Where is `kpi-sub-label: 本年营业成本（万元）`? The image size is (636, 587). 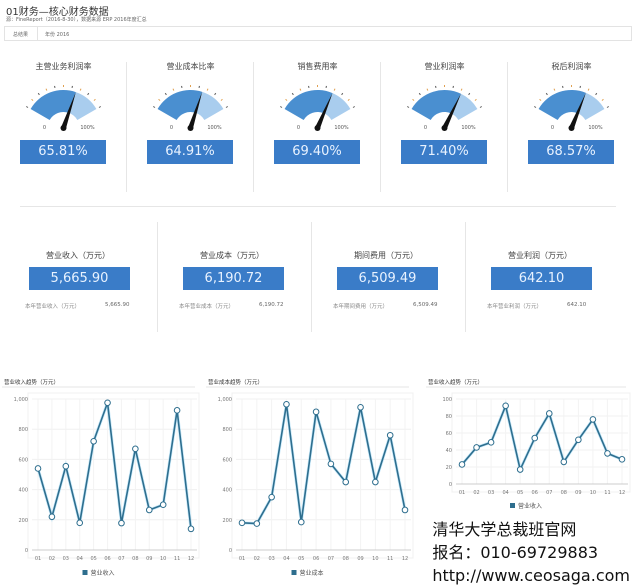
kpi-sub-label: 本年营业成本（万元） is located at coordinates (207, 307).